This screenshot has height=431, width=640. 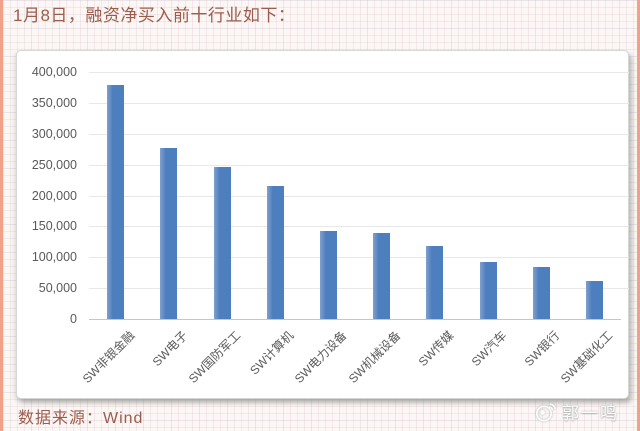 What do you see at coordinates (54, 164) in the screenshot?
I see `y-axis-tick-label: 250,000` at bounding box center [54, 164].